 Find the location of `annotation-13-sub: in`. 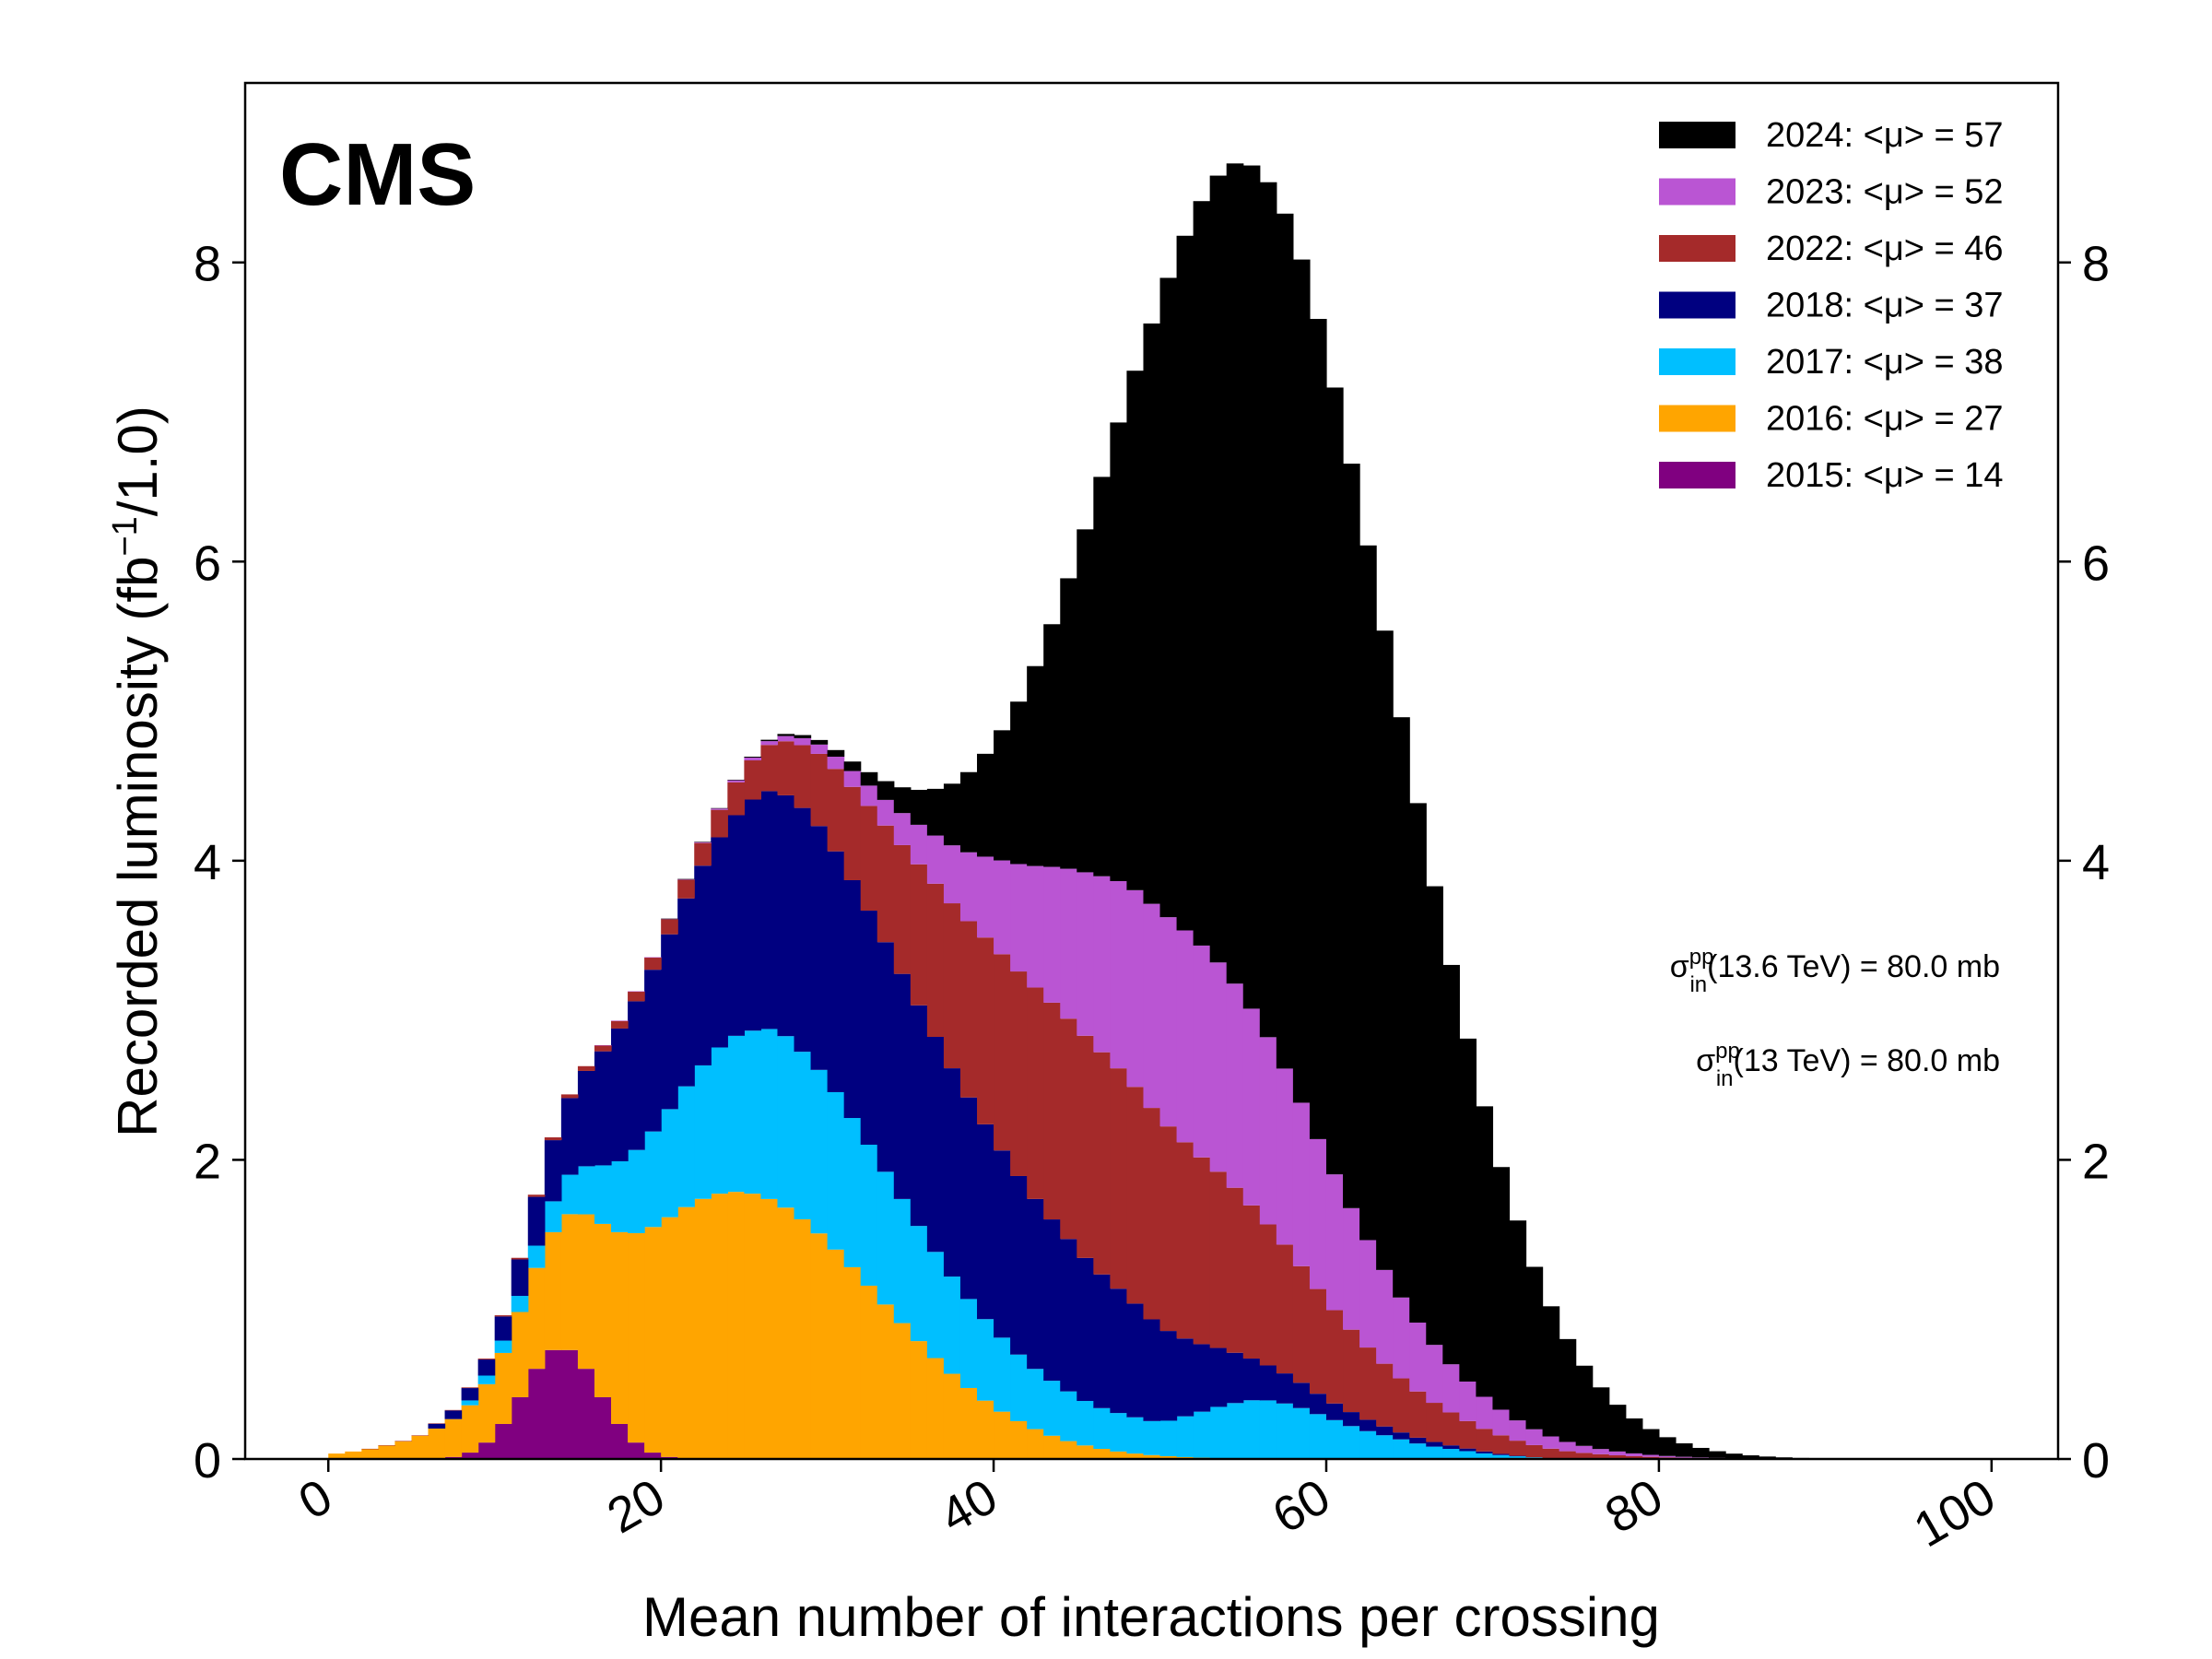

annotation-13-sub: in is located at coordinates (1725, 1078).